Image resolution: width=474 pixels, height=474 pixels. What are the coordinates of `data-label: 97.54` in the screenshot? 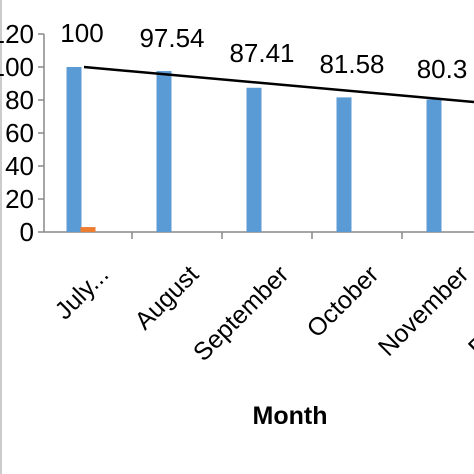 It's located at (171, 38).